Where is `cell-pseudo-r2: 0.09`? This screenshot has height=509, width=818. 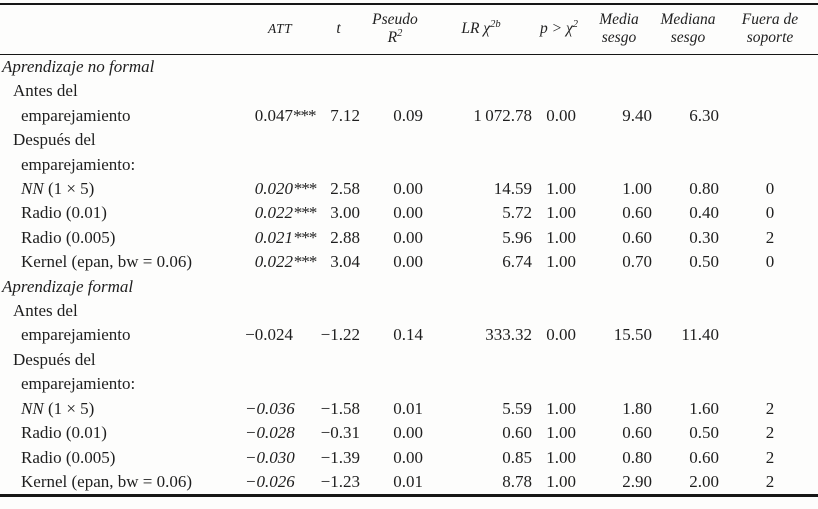 cell-pseudo-r2: 0.09 is located at coordinates (408, 115).